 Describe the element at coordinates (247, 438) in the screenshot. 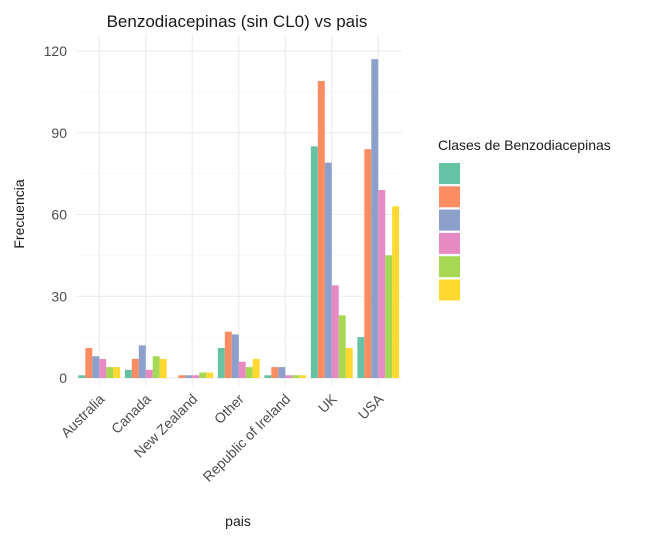

I see `x-tick-label: Republic of Ireland` at that location.